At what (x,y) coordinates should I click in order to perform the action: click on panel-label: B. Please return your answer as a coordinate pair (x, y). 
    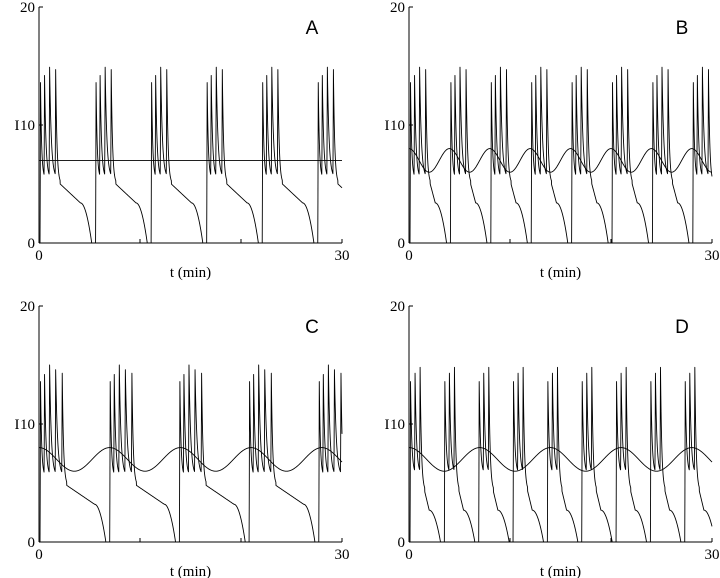
    Looking at the image, I should click on (682, 28).